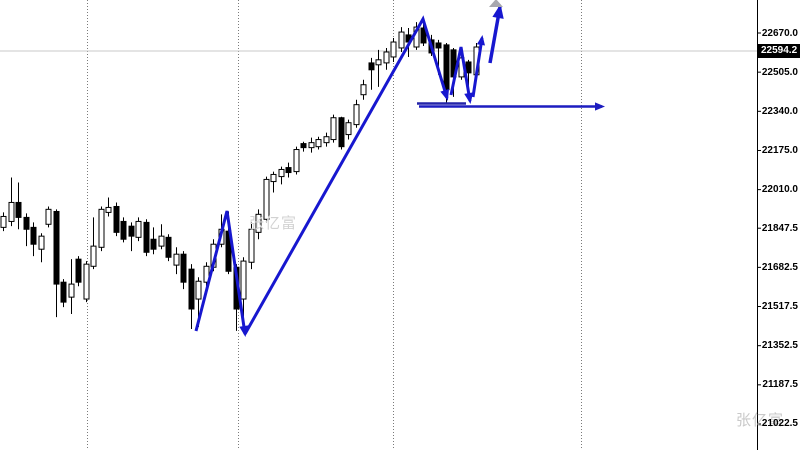  Describe the element at coordinates (779, 150) in the screenshot. I see `price-tick-label: 22175.0` at that location.